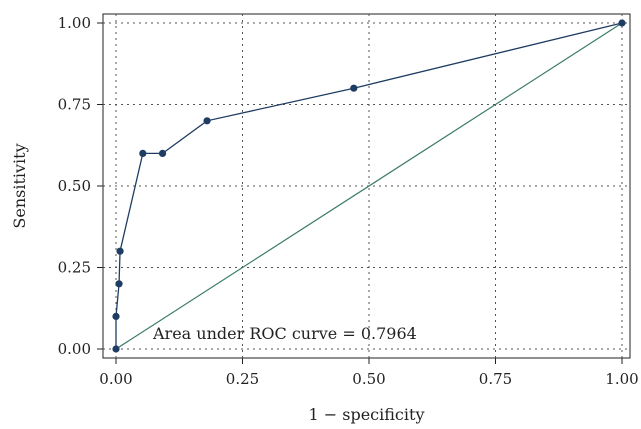 The width and height of the screenshot is (641, 429). Describe the element at coordinates (74, 105) in the screenshot. I see `y-tick-label: 0.75` at that location.